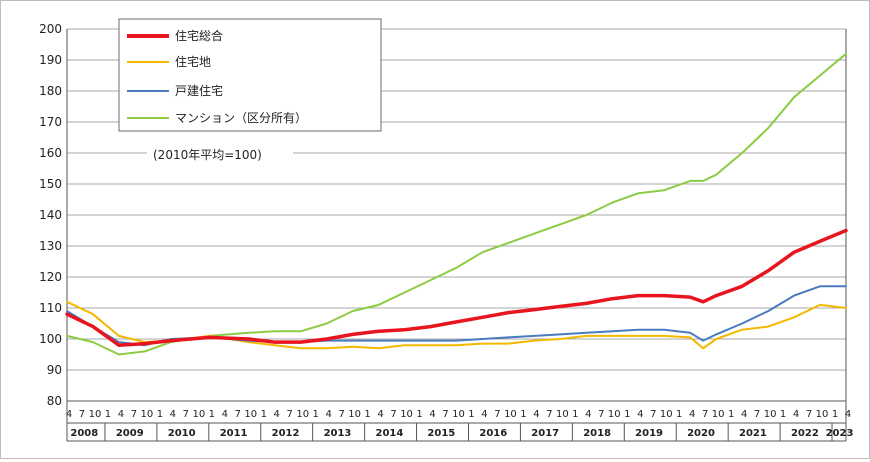 This screenshot has height=462, width=870. What do you see at coordinates (130, 433) in the screenshot?
I see `year-label-2009: 2009` at bounding box center [130, 433].